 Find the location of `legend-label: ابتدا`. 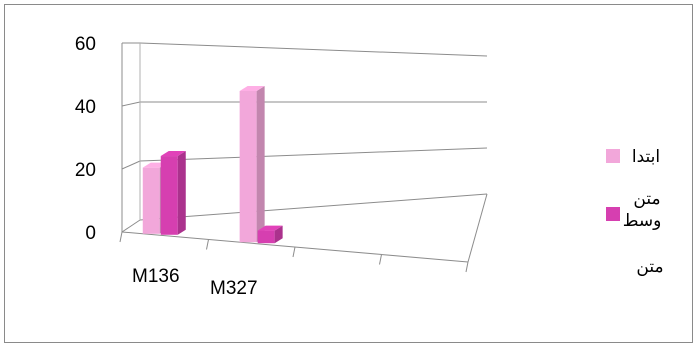

legend-label: ابتدا is located at coordinates (646, 157).